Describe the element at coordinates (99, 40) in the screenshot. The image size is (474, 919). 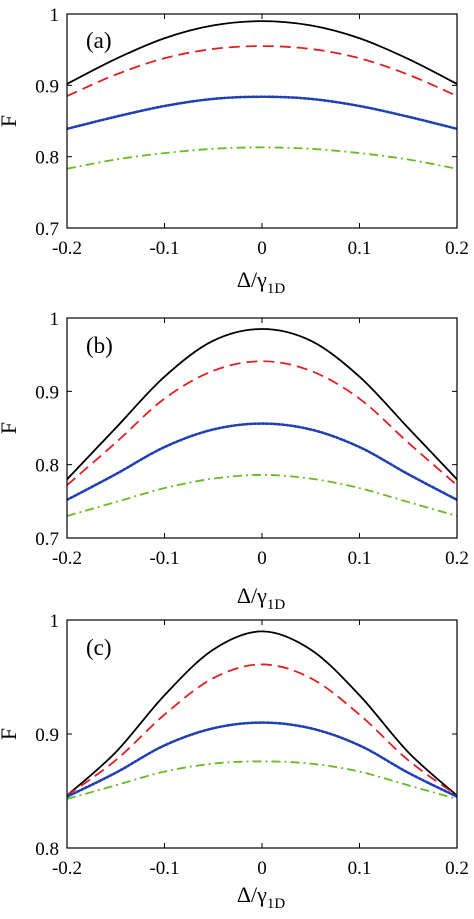
I see `panel-label: (a)` at that location.